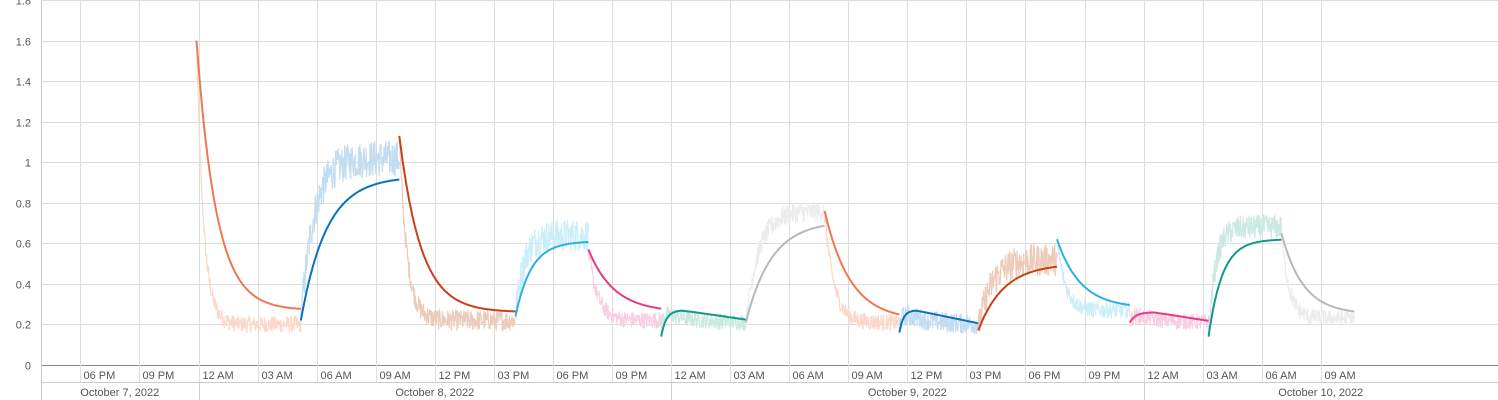 The height and width of the screenshot is (400, 1498). I want to click on y-tick-label: 1.2, so click(23, 124).